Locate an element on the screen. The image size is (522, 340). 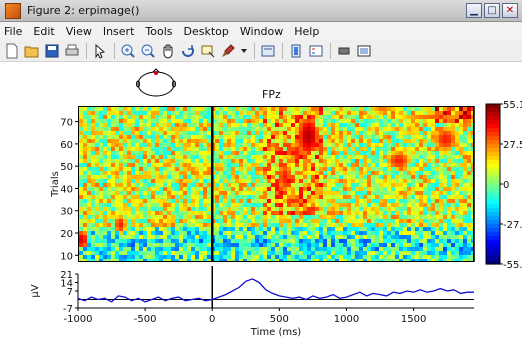
hide-plot-tools-icon is located at coordinates (344, 51).